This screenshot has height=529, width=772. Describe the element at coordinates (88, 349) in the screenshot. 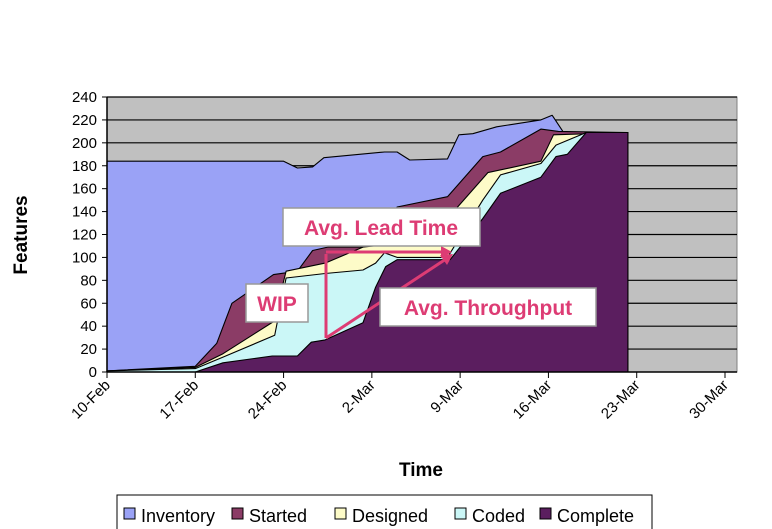

I see `y-tick-label: 20` at that location.